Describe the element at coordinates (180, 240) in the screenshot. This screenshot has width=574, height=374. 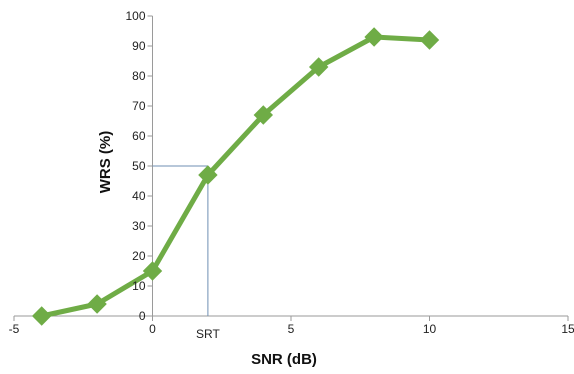
I see `srt-reference-lines` at that location.